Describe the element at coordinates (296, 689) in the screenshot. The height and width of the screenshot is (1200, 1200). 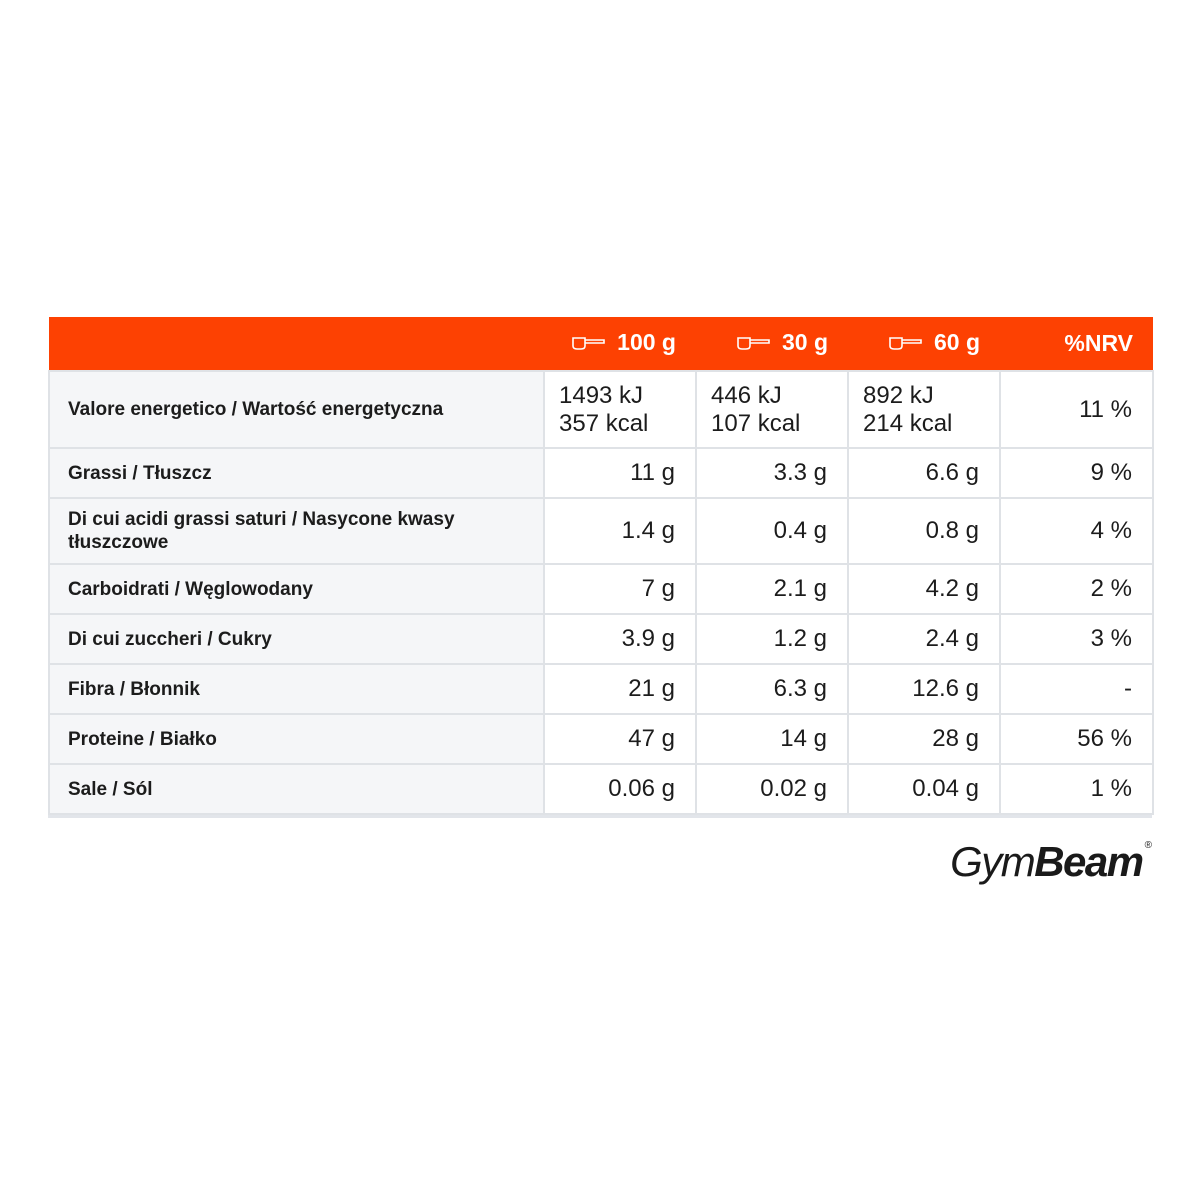
I see `row-label: Fibra / Błonnik` at that location.